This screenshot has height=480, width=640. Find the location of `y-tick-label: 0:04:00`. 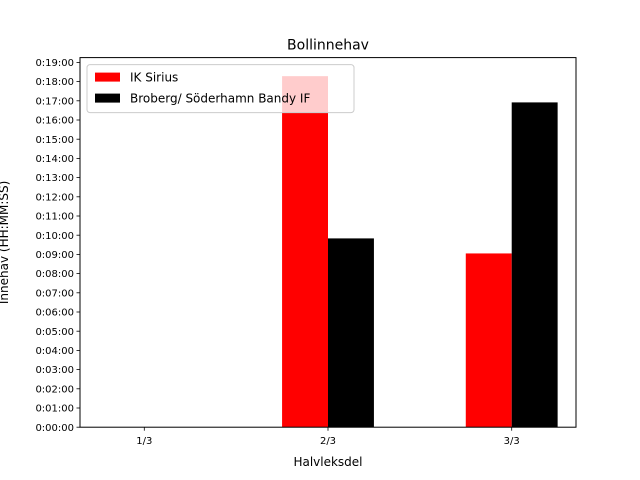

y-tick-label: 0:04:00 is located at coordinates (54, 351).